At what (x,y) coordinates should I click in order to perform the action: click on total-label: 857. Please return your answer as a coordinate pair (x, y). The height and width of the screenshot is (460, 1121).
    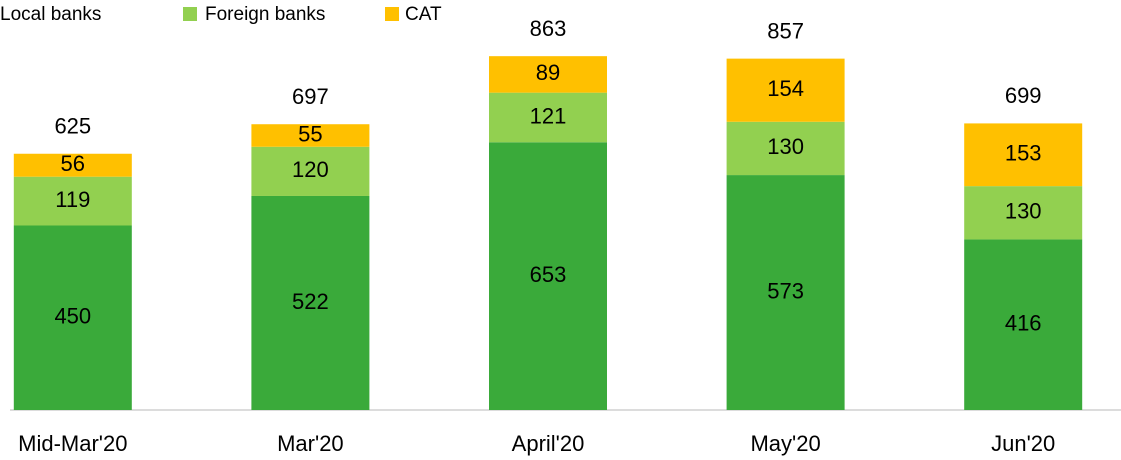
    Looking at the image, I should click on (785, 30).